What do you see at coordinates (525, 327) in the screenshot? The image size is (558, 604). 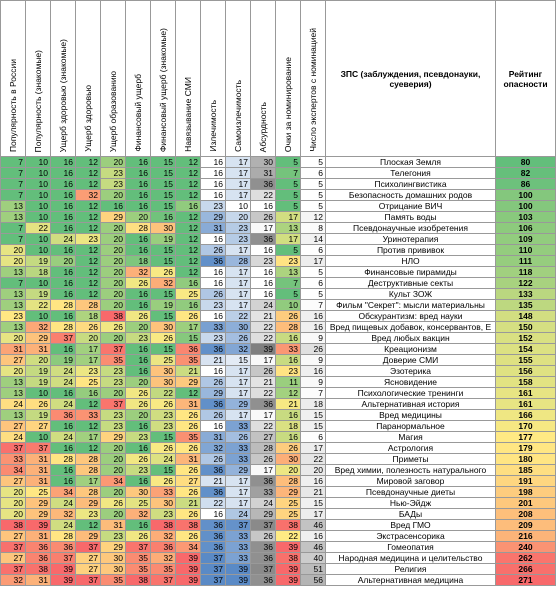 I see `rating-cell: 150` at bounding box center [525, 327].